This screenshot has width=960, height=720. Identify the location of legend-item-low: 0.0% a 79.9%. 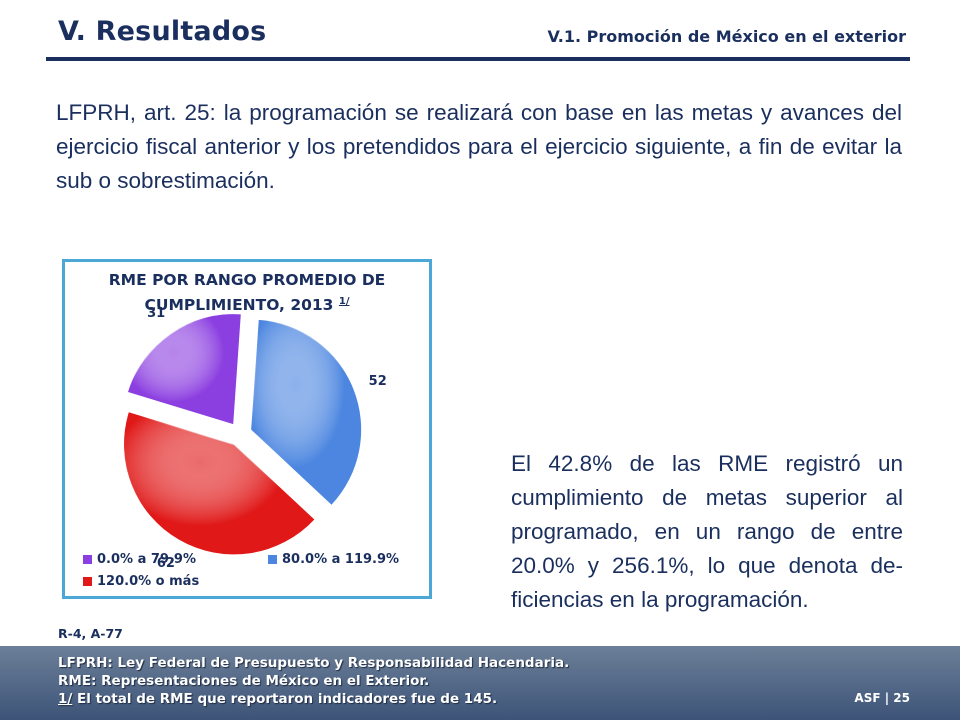
(139, 559).